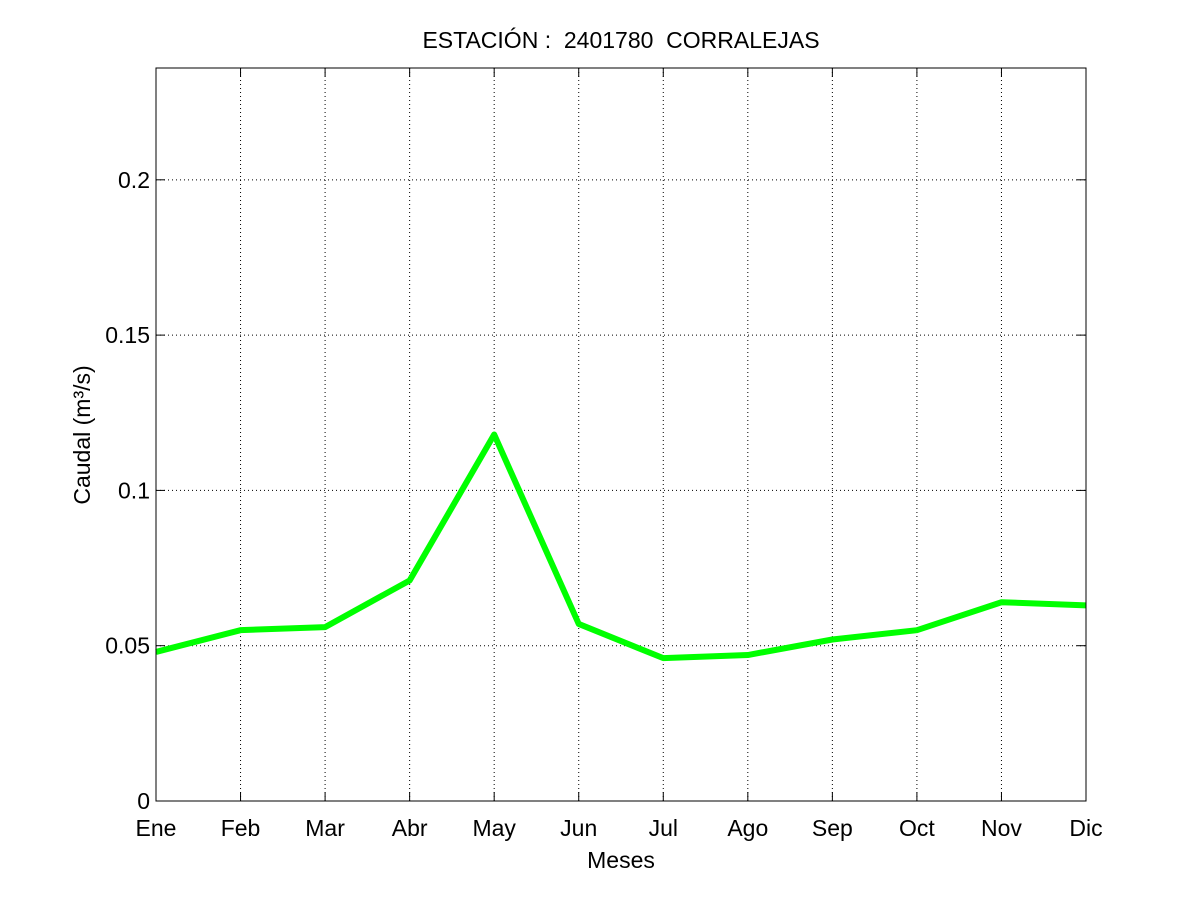  What do you see at coordinates (127, 335) in the screenshot?
I see `y-tick-label: 0.15` at bounding box center [127, 335].